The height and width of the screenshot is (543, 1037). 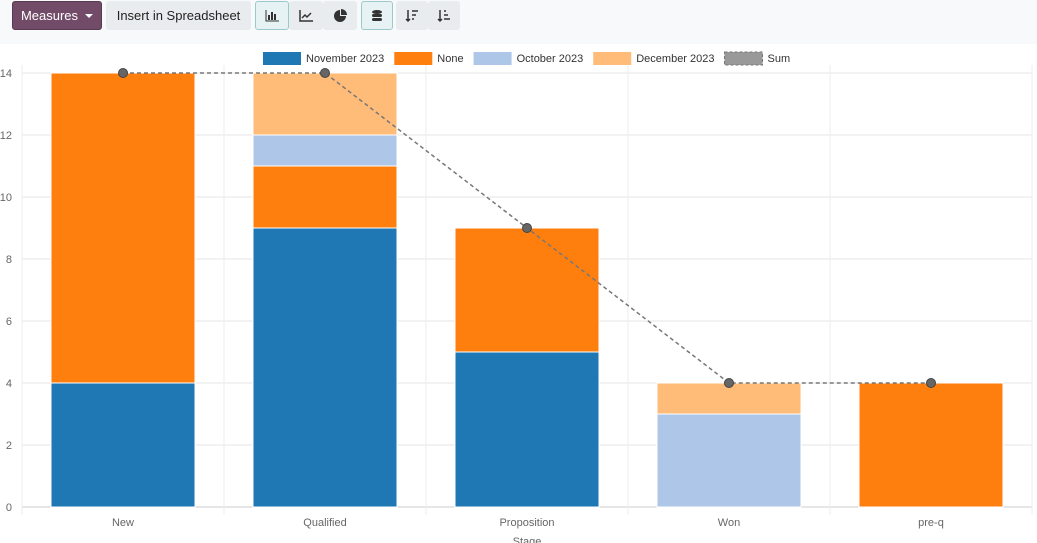 I want to click on sort-descending-icon, so click(x=411, y=15).